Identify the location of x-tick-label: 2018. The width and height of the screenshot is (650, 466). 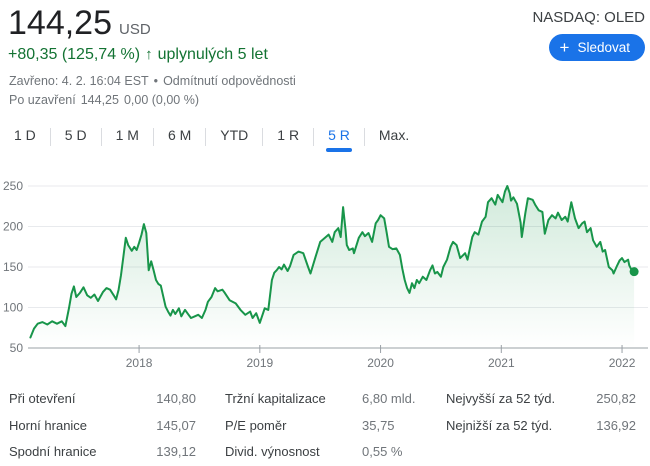
(139, 363).